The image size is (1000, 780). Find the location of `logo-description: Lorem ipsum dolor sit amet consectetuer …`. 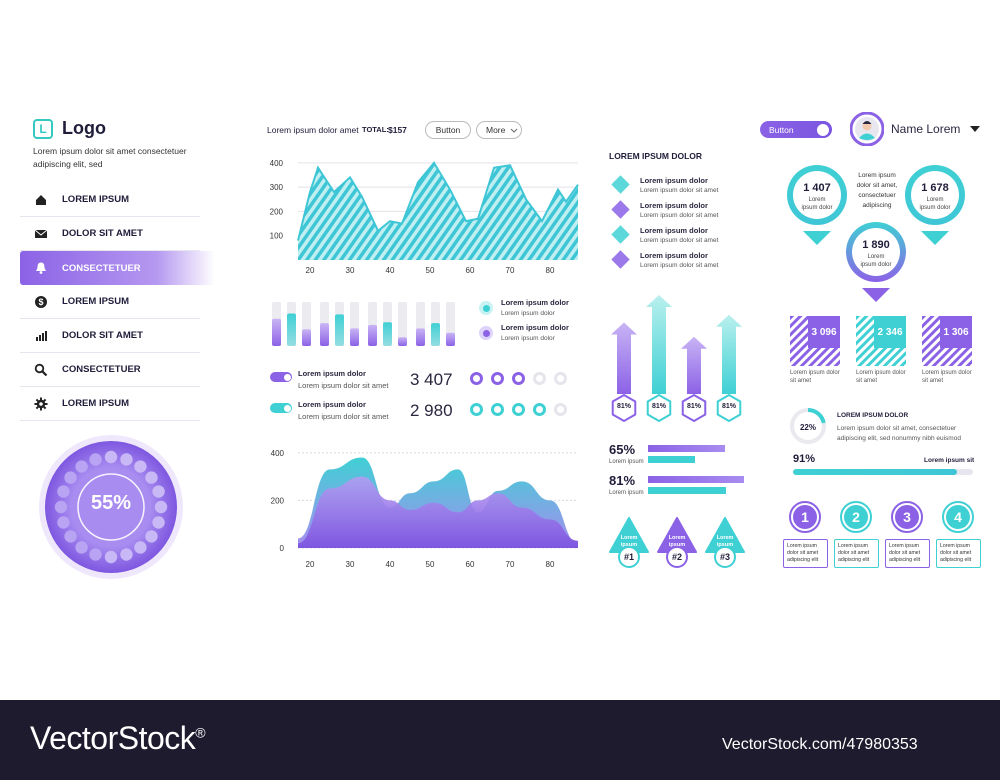

logo-description: Lorem ipsum dolor sit amet consectetuer … is located at coordinates (110, 157).